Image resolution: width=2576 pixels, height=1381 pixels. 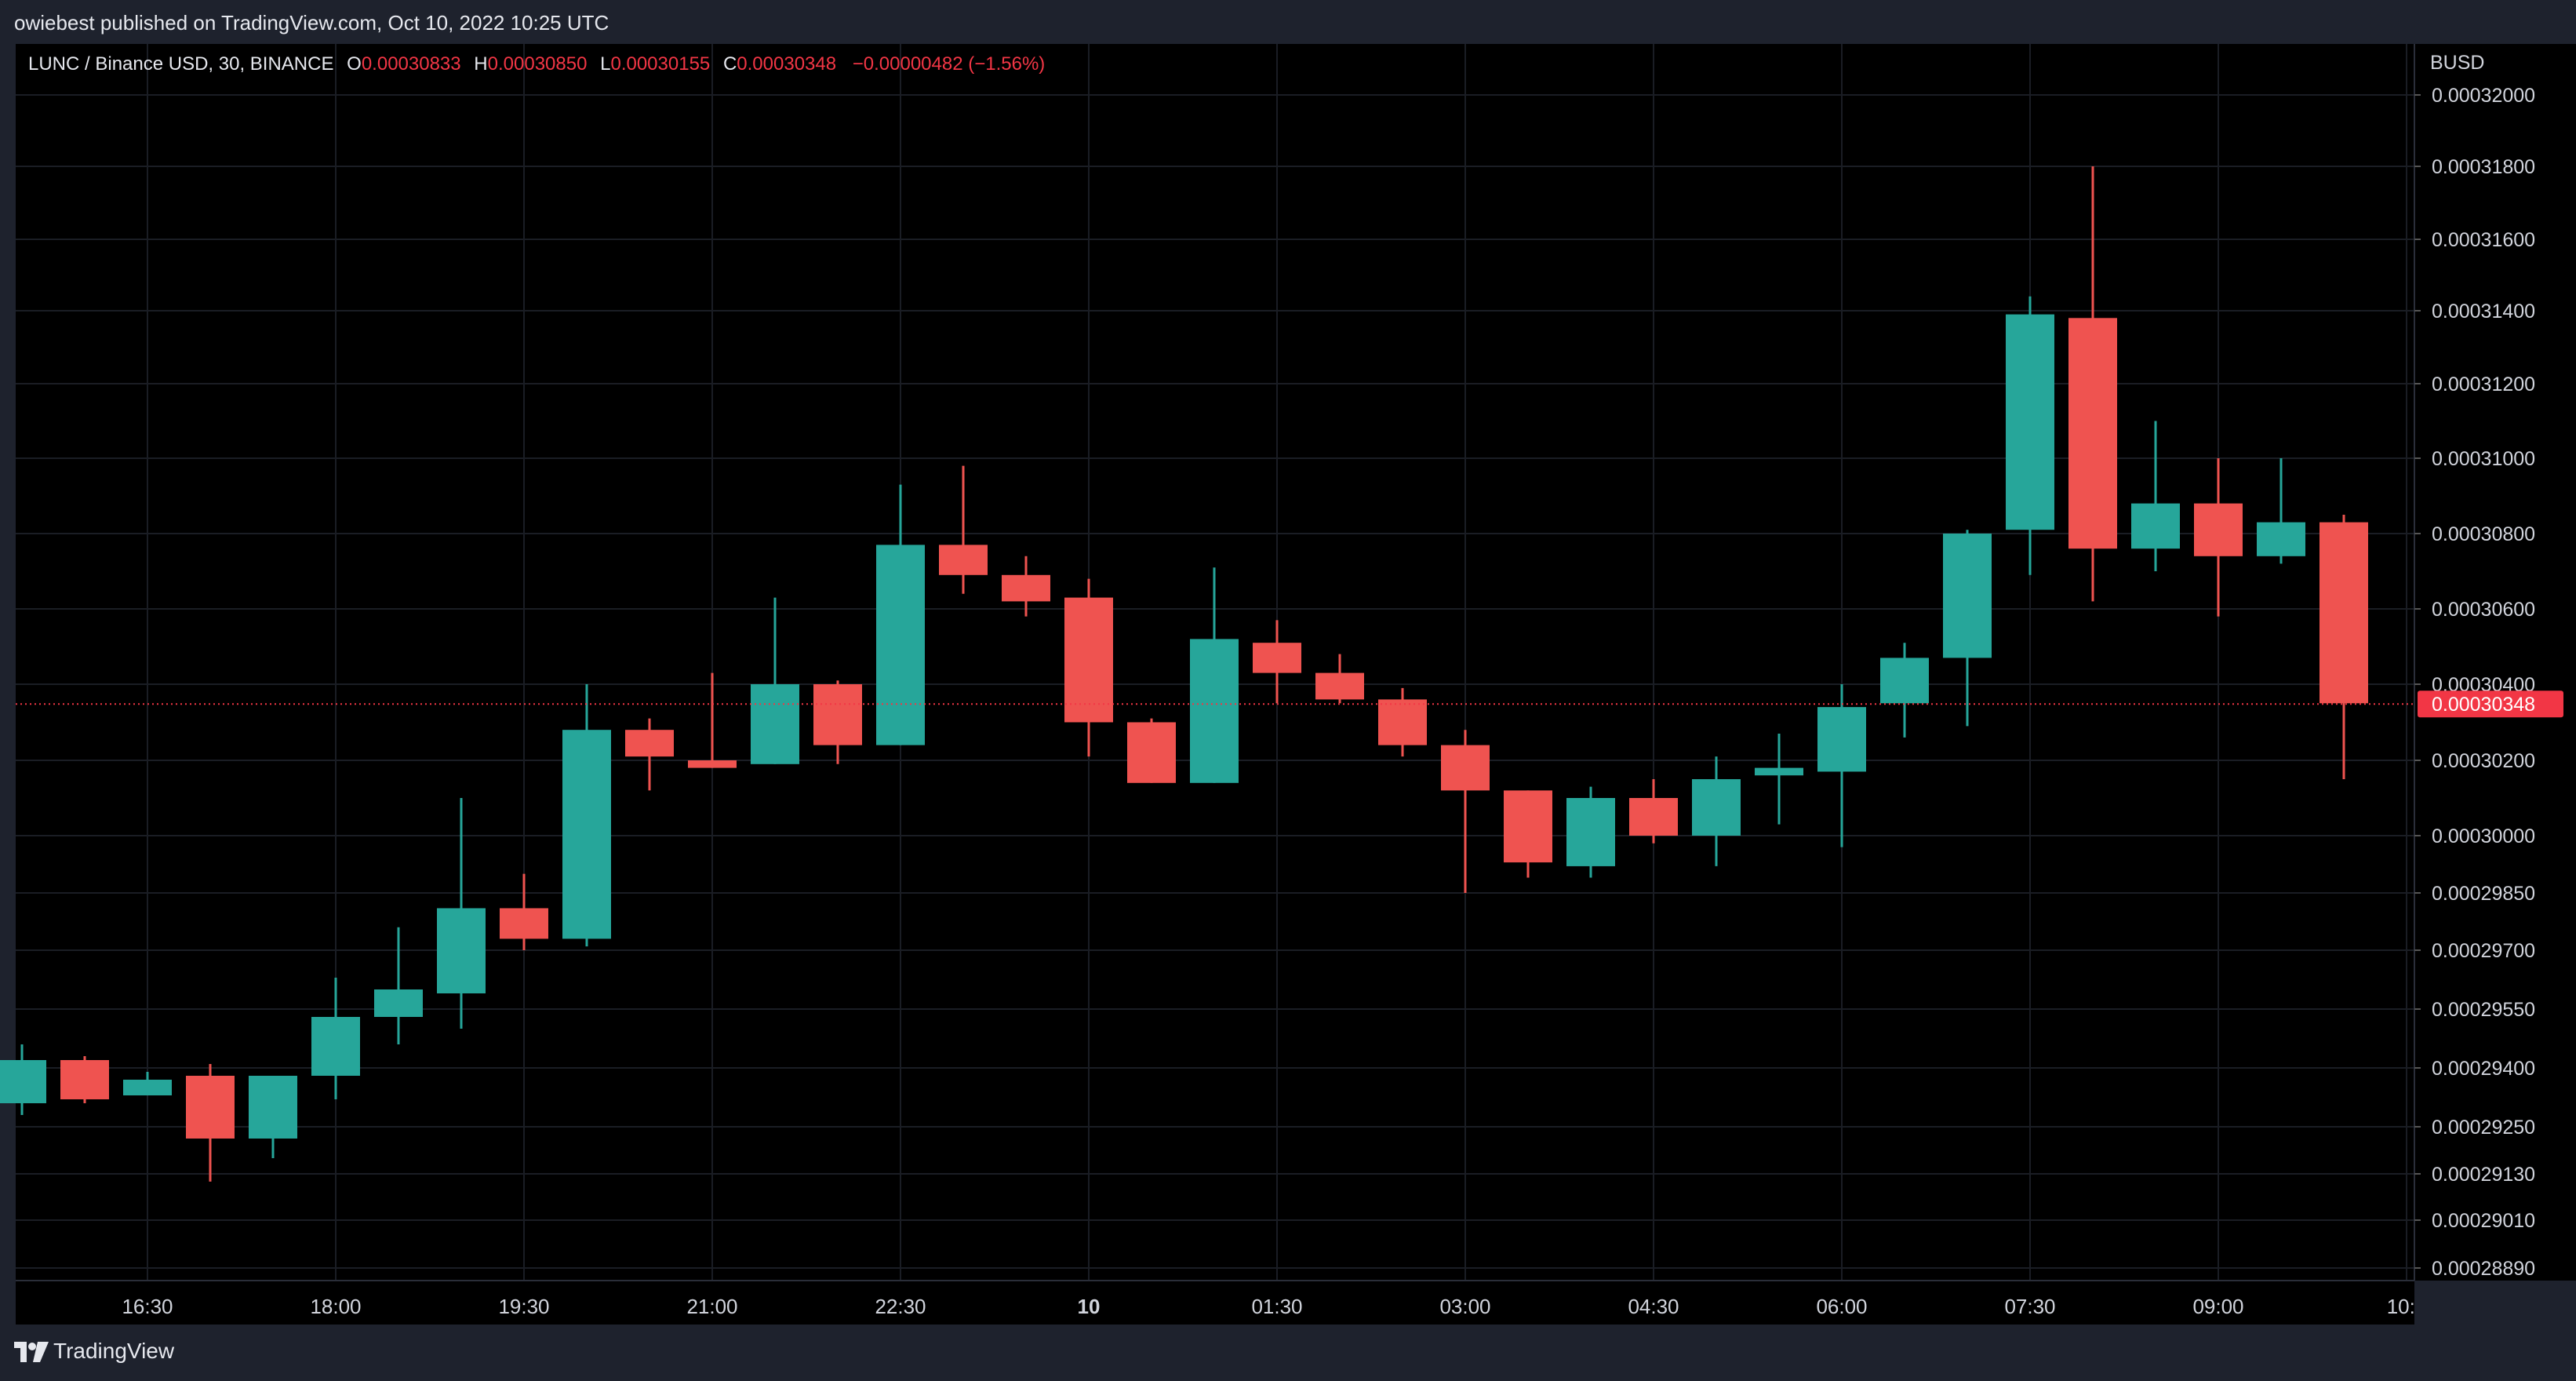 What do you see at coordinates (31, 1352) in the screenshot?
I see `tradingview-logo-icon` at bounding box center [31, 1352].